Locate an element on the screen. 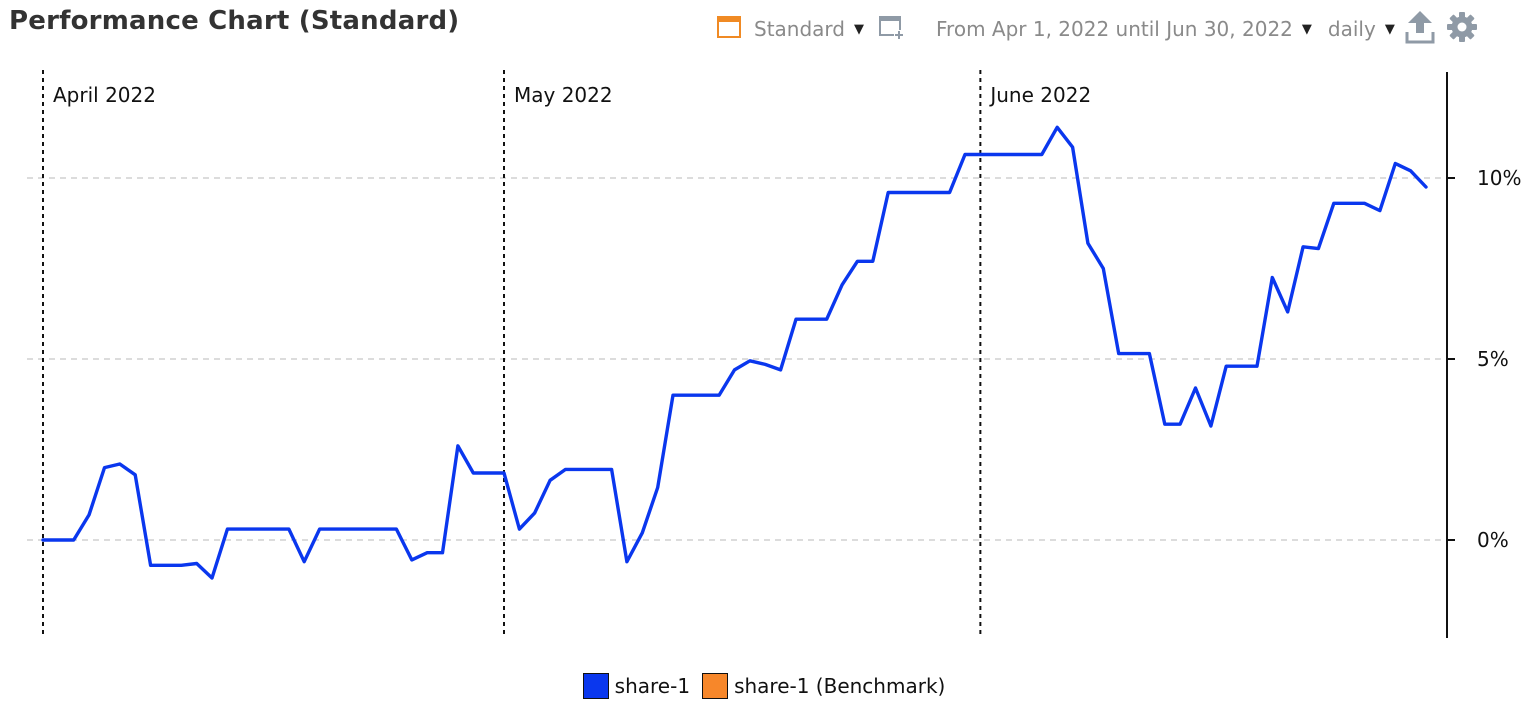 The height and width of the screenshot is (716, 1528). view-label: Standard is located at coordinates (799, 29).